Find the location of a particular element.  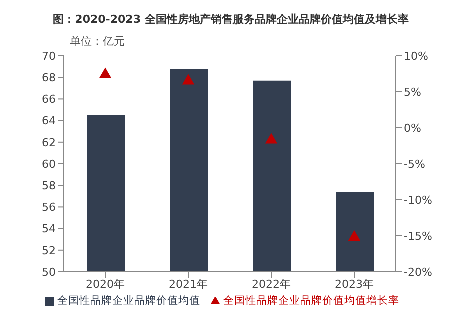

y2-tick-label: -15% is located at coordinates (418, 236).